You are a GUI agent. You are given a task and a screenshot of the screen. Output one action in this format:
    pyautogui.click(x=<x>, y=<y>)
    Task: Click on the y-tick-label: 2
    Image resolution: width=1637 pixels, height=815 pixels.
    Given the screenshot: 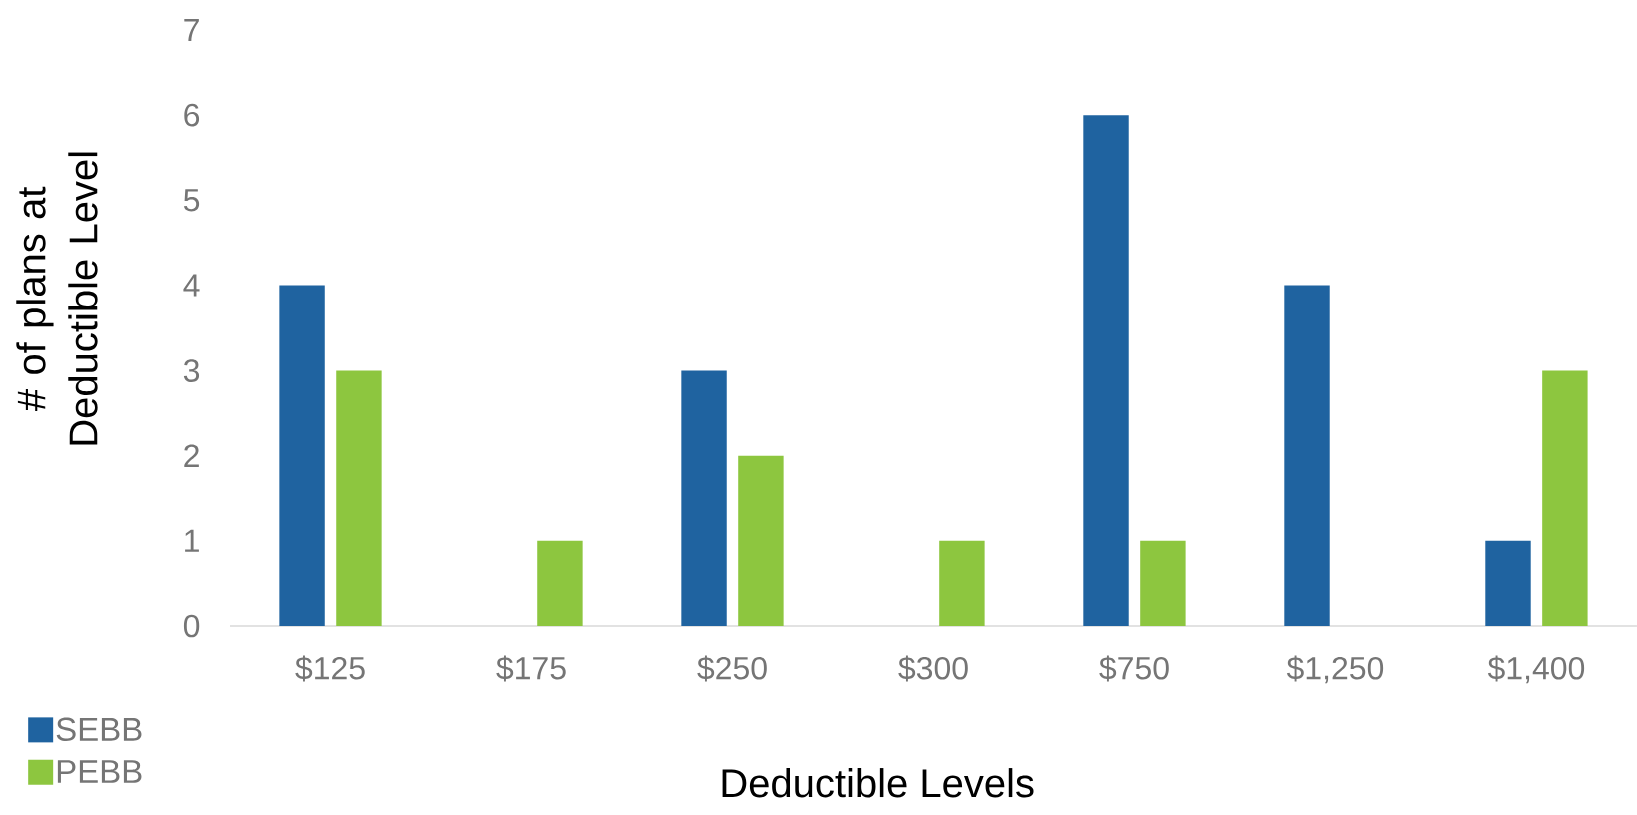 What is the action you would take?
    pyautogui.click(x=191, y=455)
    